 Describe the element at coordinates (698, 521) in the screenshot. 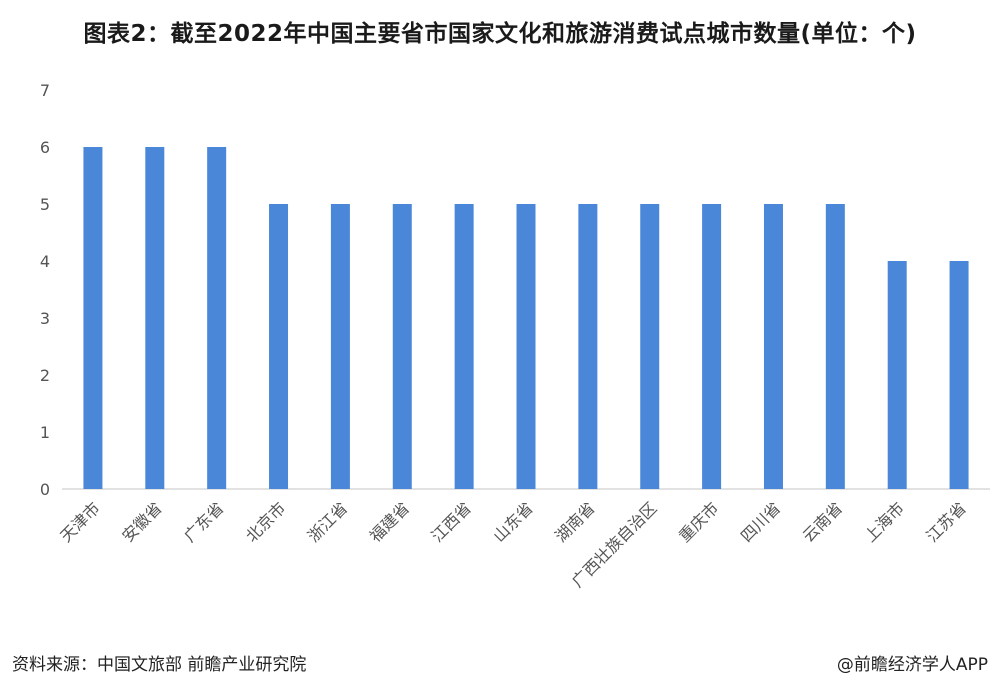

I see `x-tick-label: 重庆市` at that location.